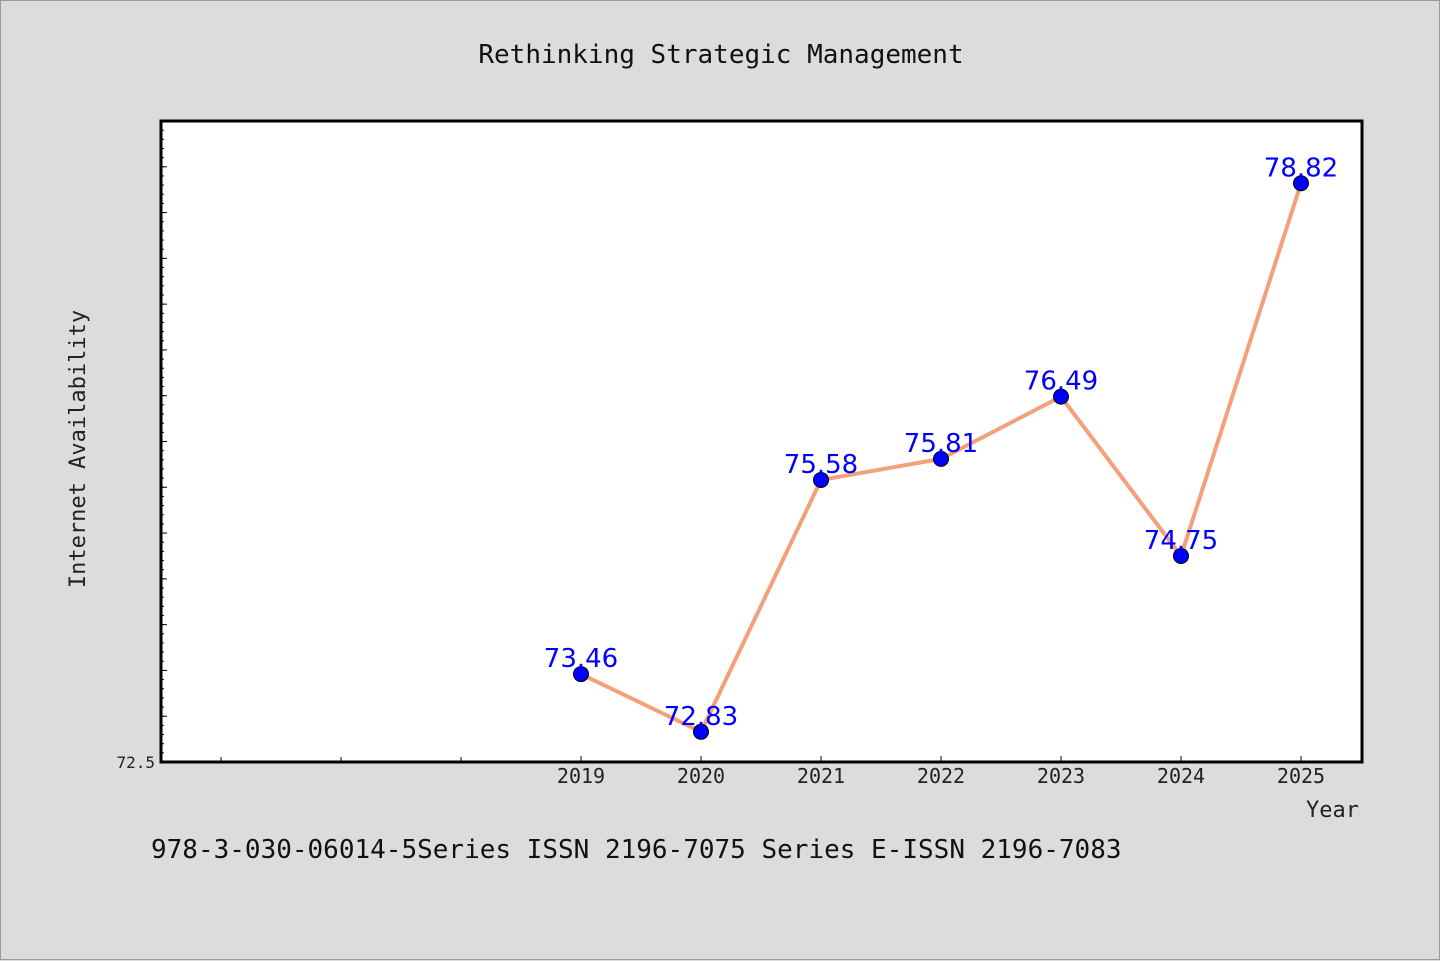 Image resolution: width=1440 pixels, height=961 pixels. What do you see at coordinates (1301, 168) in the screenshot?
I see `data-label: 78.82` at bounding box center [1301, 168].